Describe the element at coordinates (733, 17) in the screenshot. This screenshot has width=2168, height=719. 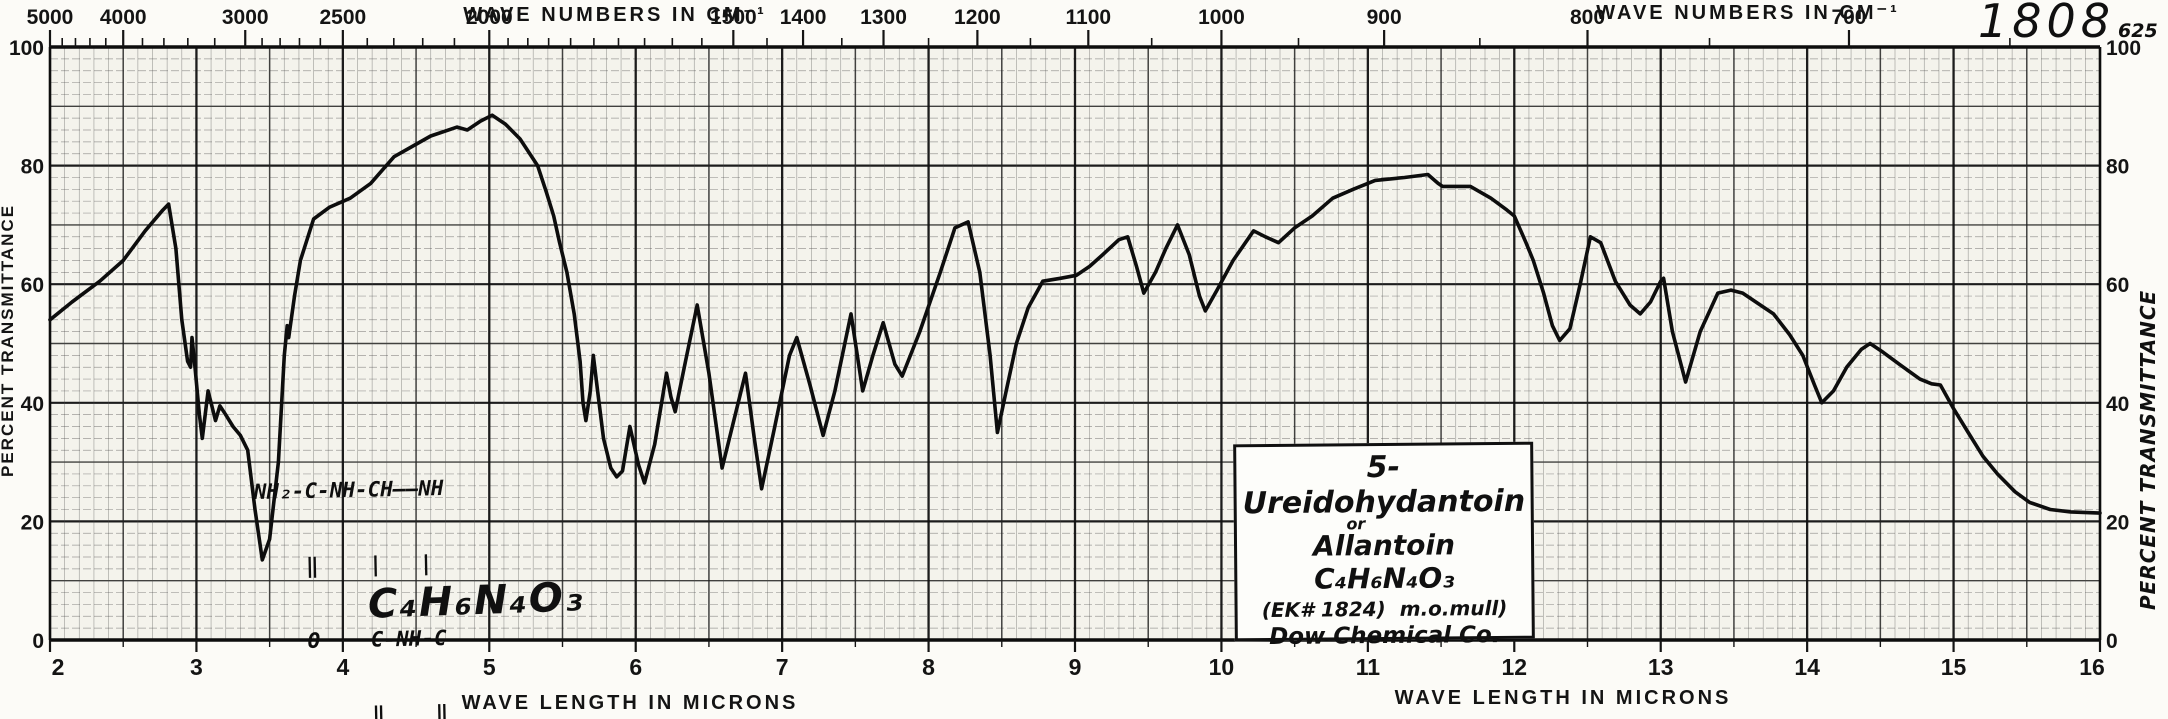
I see `svg-text: 1500` at that location.